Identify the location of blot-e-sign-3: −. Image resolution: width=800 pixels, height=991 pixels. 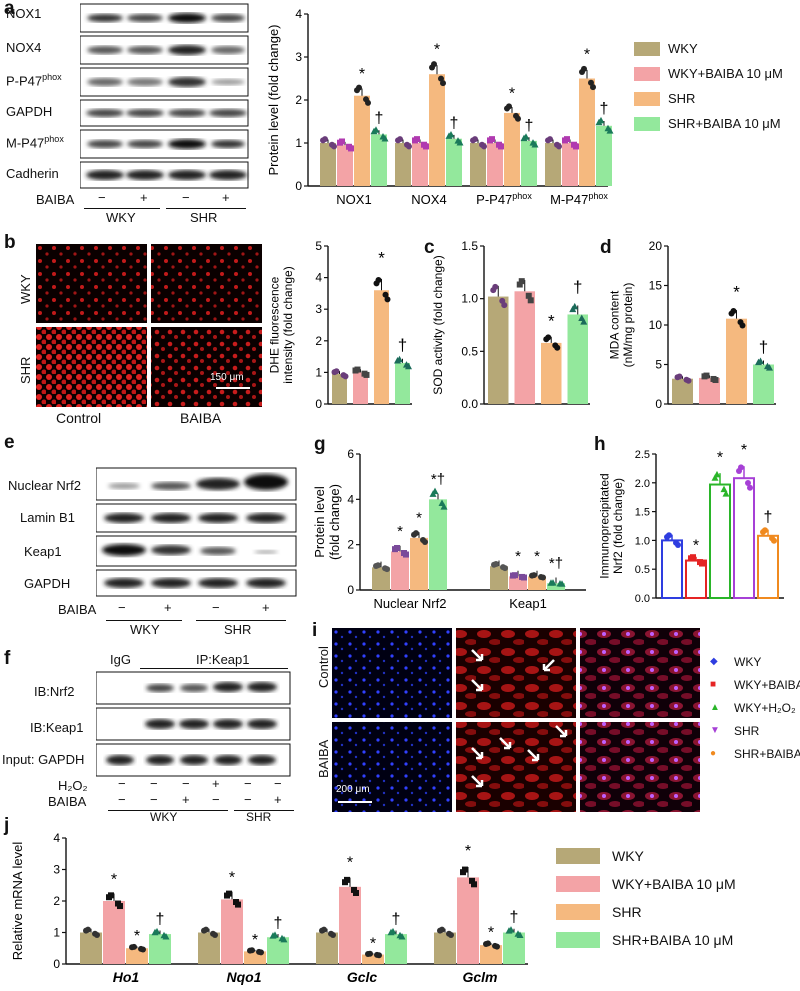
(216, 607).